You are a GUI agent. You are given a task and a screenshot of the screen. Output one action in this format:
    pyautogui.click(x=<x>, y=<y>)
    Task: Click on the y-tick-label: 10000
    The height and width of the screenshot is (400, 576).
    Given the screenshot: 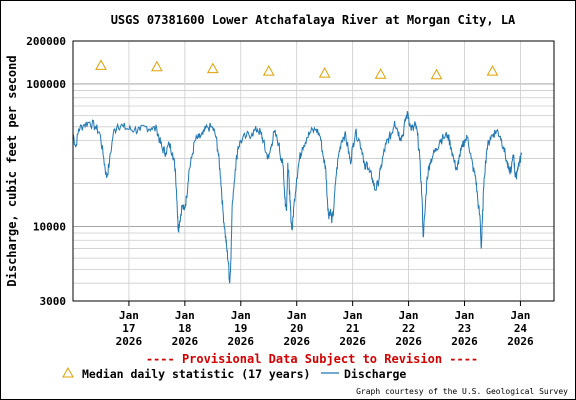 What is the action you would take?
    pyautogui.click(x=49, y=226)
    